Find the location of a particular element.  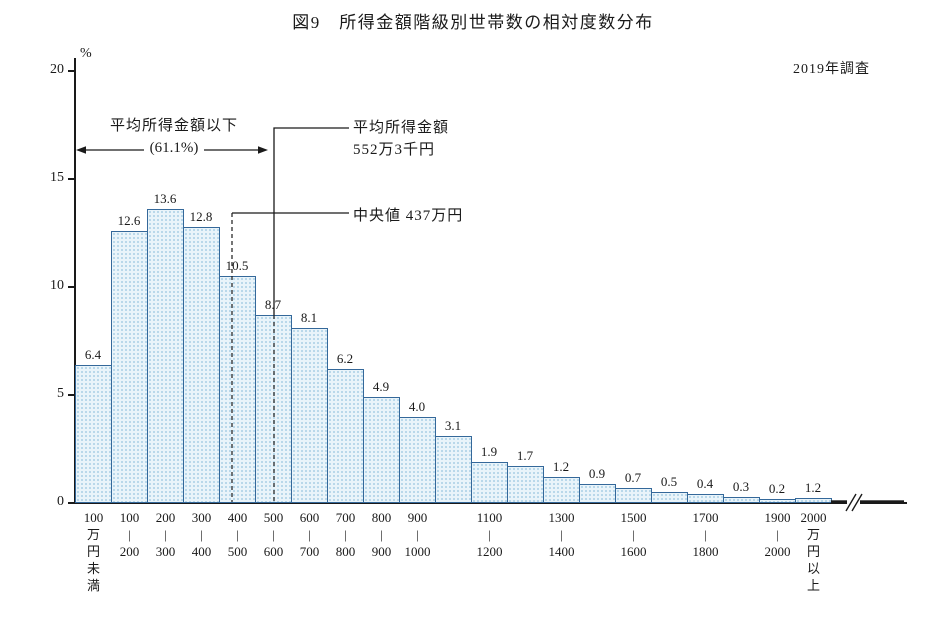

x-axis-label: 500 | 600 is located at coordinates (273, 534).